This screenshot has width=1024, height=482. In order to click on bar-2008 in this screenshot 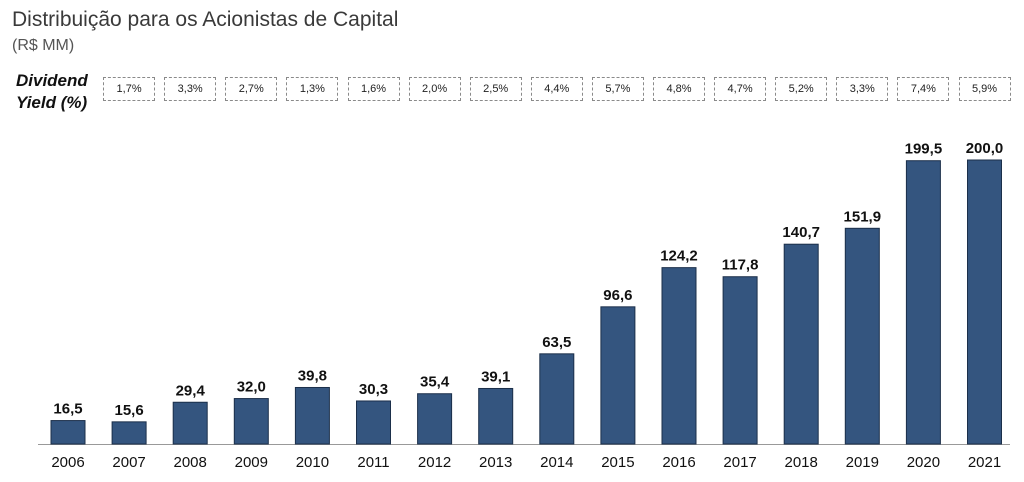, I will do `click(190, 423)`.